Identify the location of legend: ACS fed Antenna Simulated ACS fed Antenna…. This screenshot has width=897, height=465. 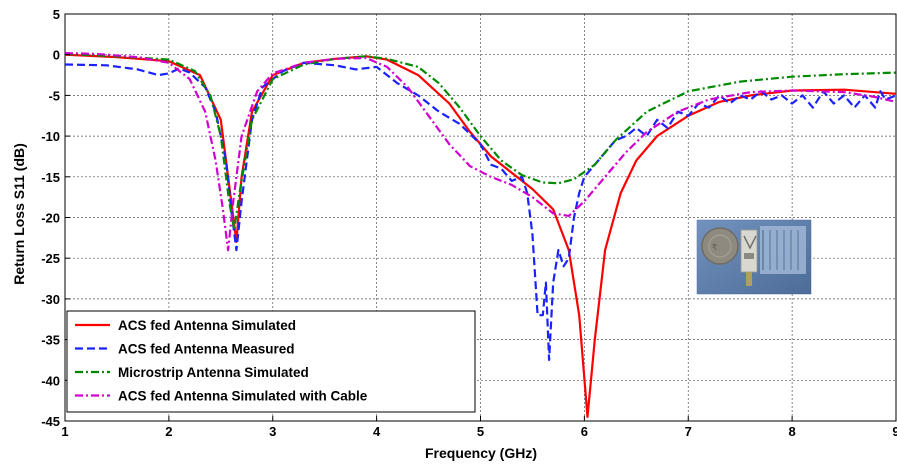
(271, 361).